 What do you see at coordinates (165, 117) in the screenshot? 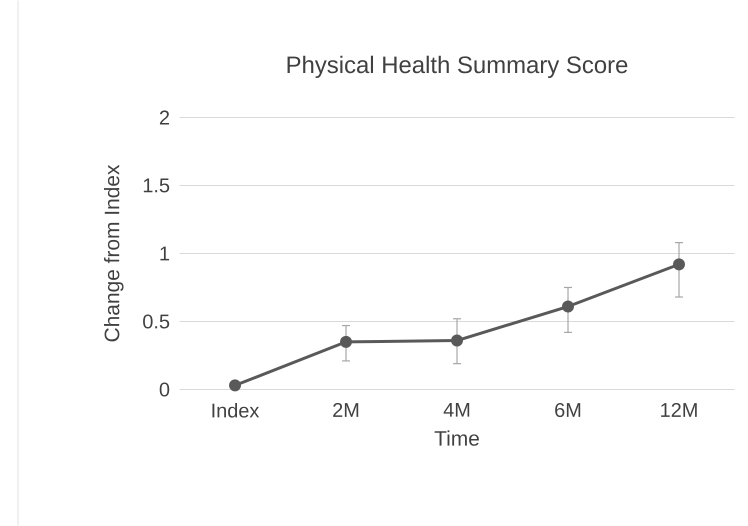
I see `y-tick-label: 2` at bounding box center [165, 117].